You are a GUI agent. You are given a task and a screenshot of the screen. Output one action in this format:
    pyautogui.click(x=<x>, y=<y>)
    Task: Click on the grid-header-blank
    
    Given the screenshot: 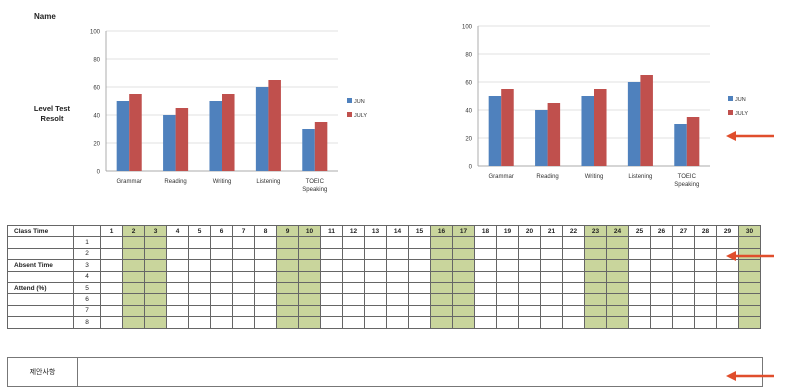 What is the action you would take?
    pyautogui.click(x=87, y=231)
    